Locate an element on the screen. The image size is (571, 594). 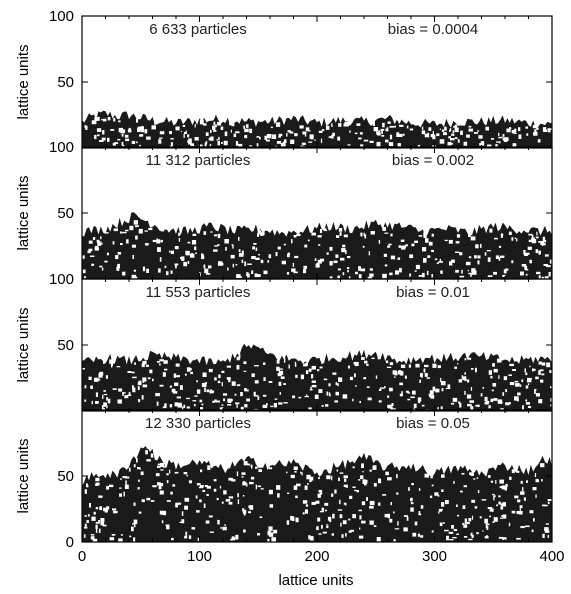
particles-label: 12 330 particles is located at coordinates (198, 423).